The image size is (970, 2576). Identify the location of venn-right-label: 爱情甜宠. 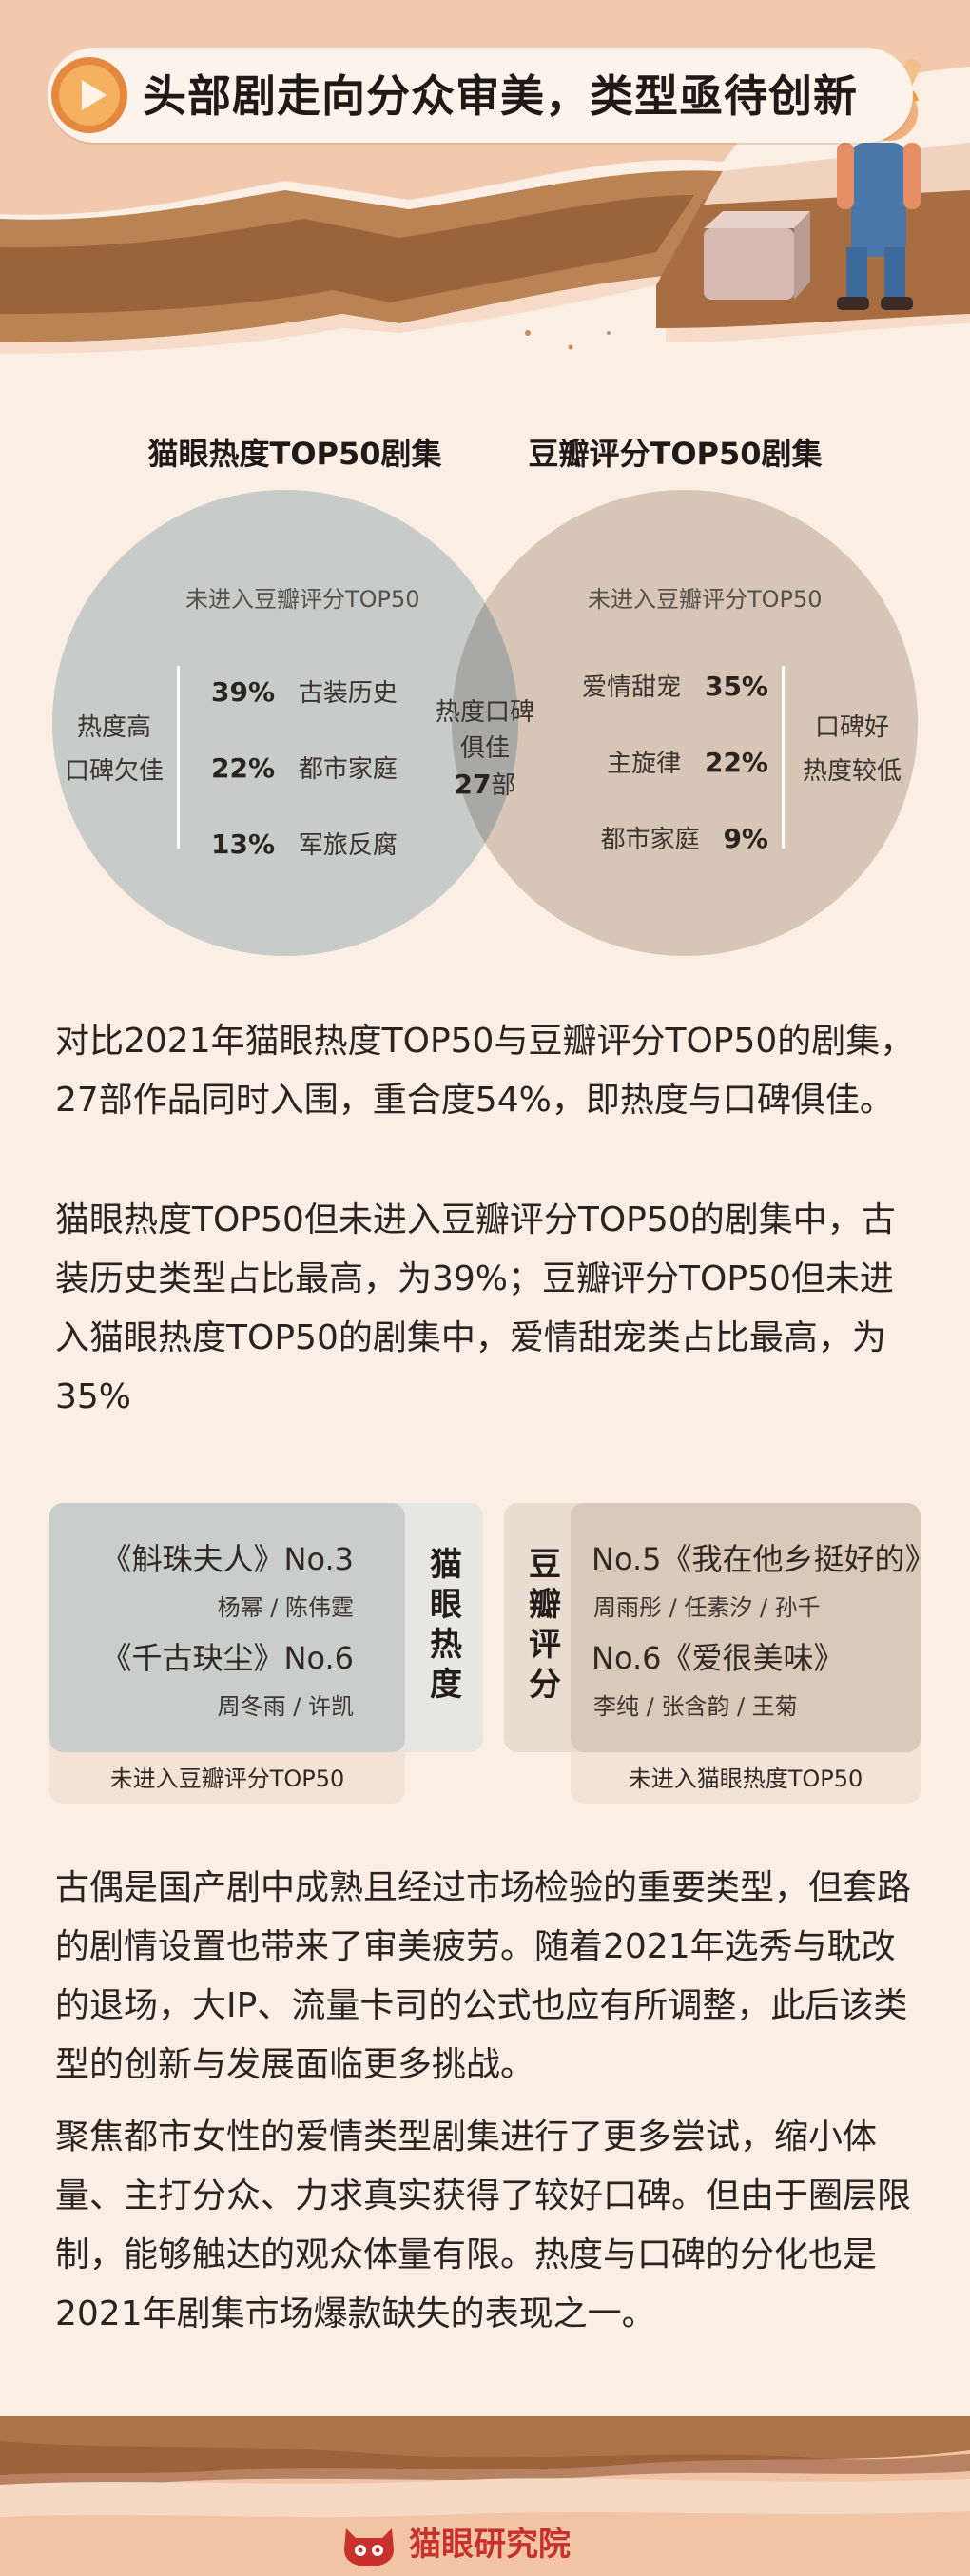
(632, 688).